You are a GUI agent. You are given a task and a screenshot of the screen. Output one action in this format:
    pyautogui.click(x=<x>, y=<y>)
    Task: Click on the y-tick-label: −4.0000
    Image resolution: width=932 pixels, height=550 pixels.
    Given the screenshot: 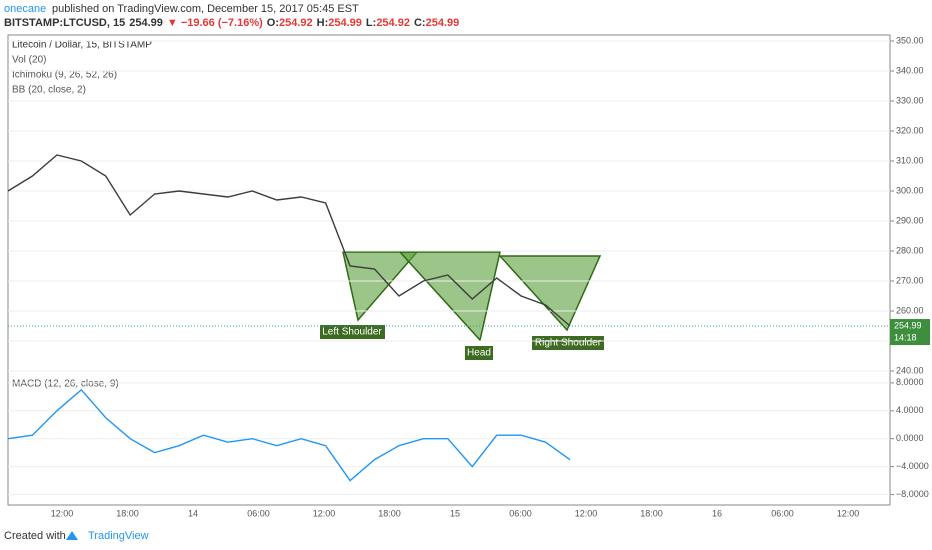 What is the action you would take?
    pyautogui.click(x=912, y=466)
    